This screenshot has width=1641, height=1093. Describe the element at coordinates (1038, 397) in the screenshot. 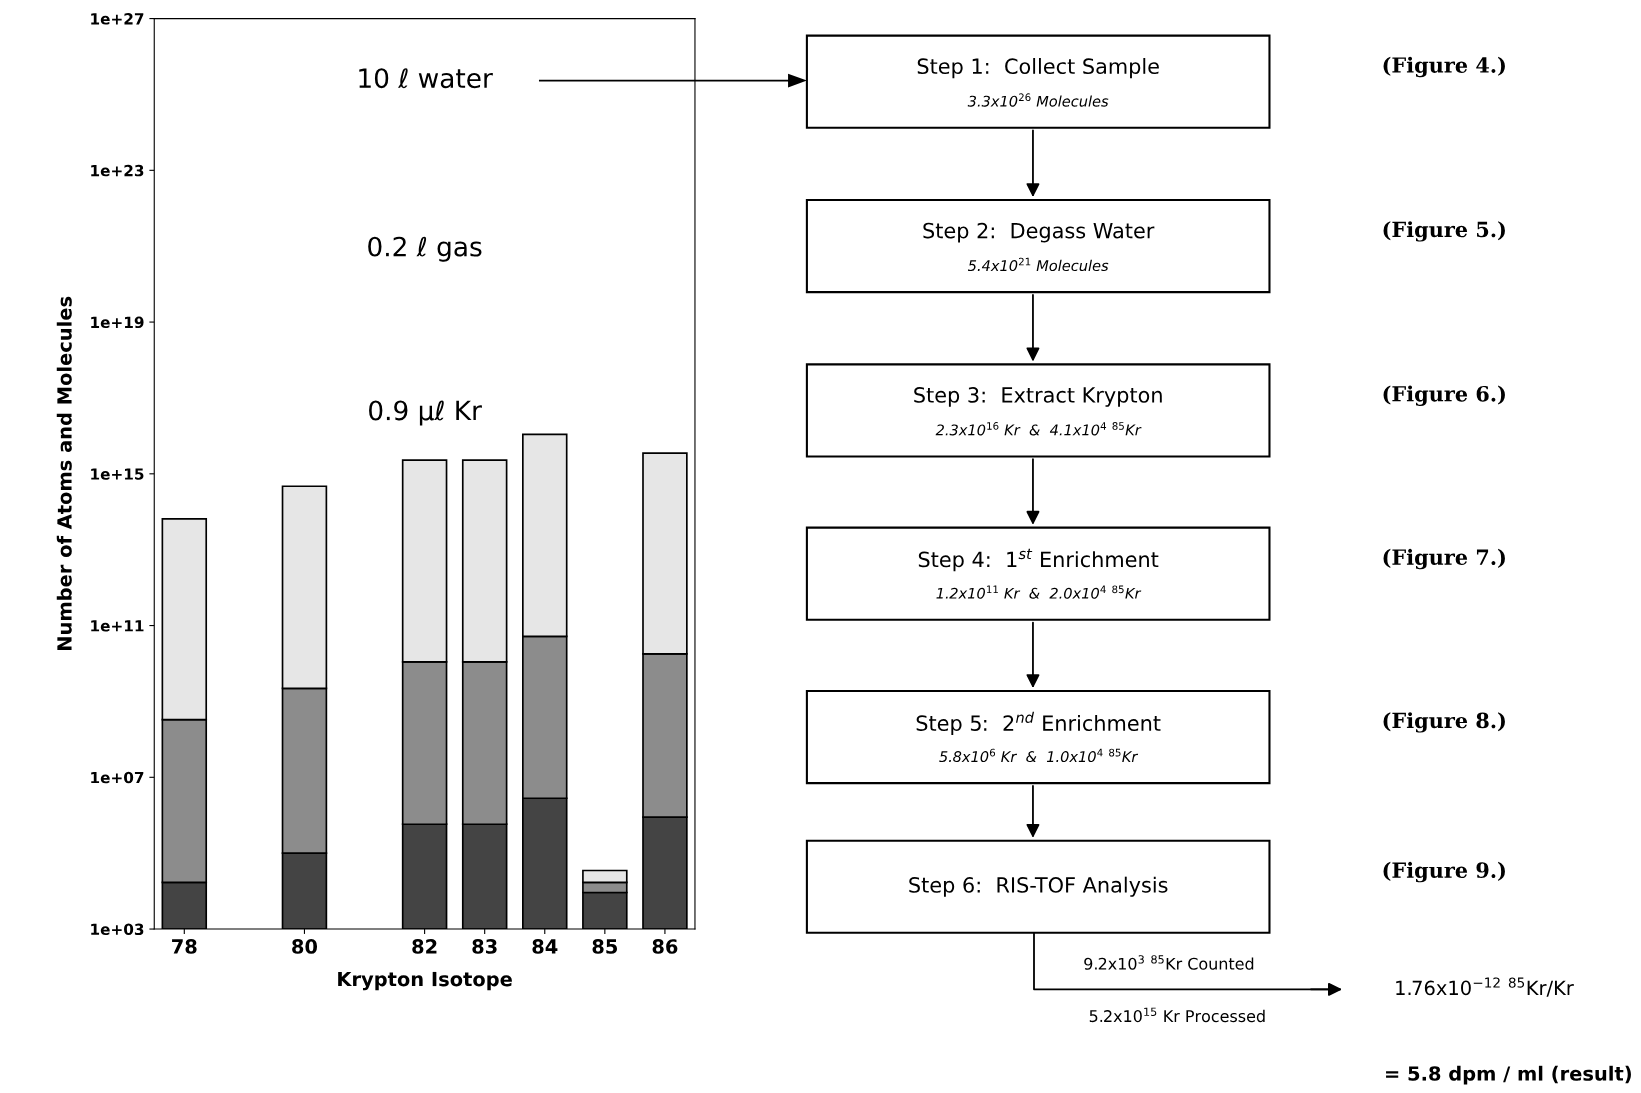

I see `text: Step 3: Extract Krypton` at that location.